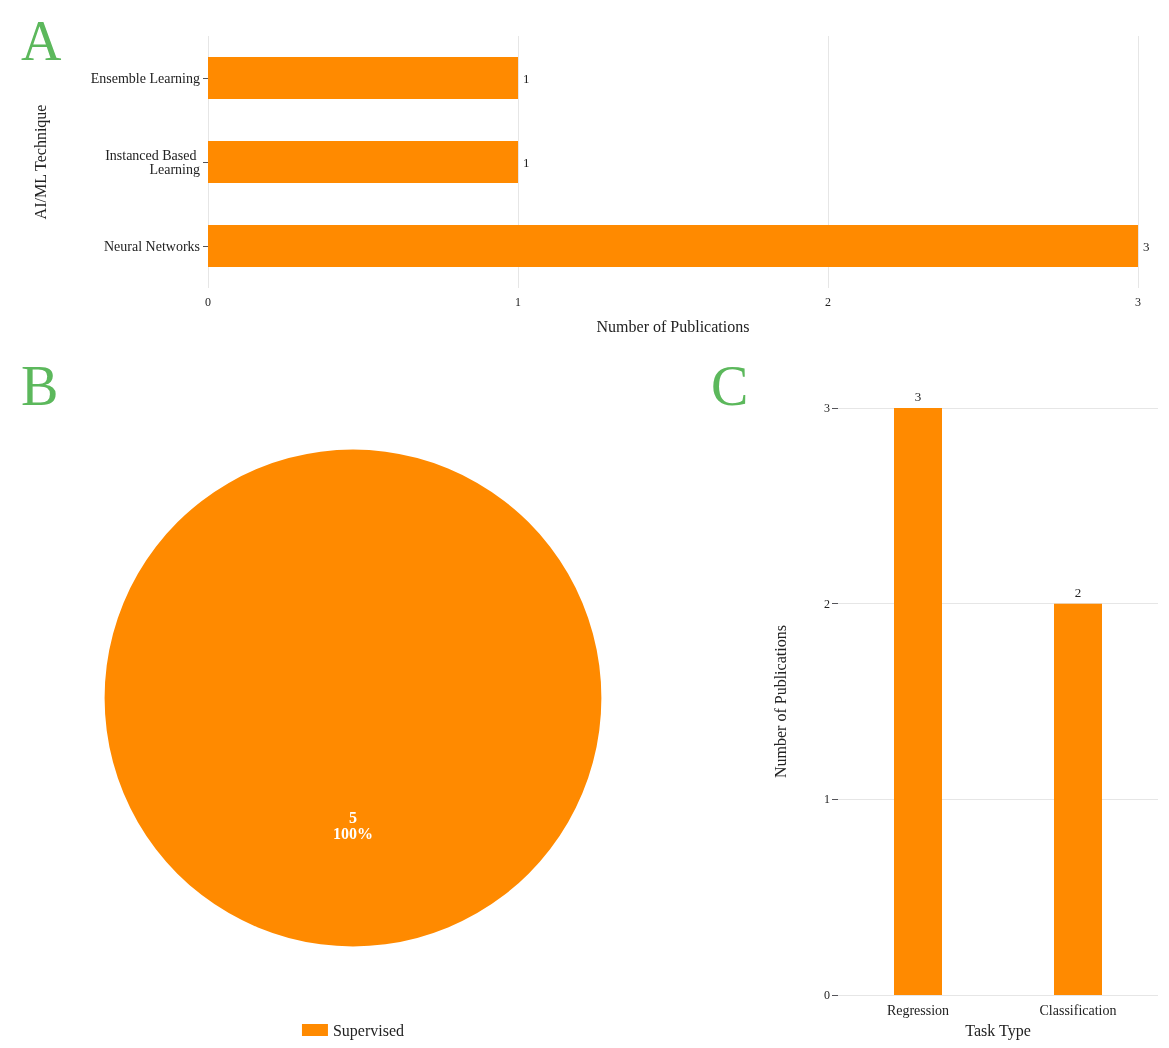  What do you see at coordinates (353, 833) in the screenshot?
I see `text: 100%` at bounding box center [353, 833].